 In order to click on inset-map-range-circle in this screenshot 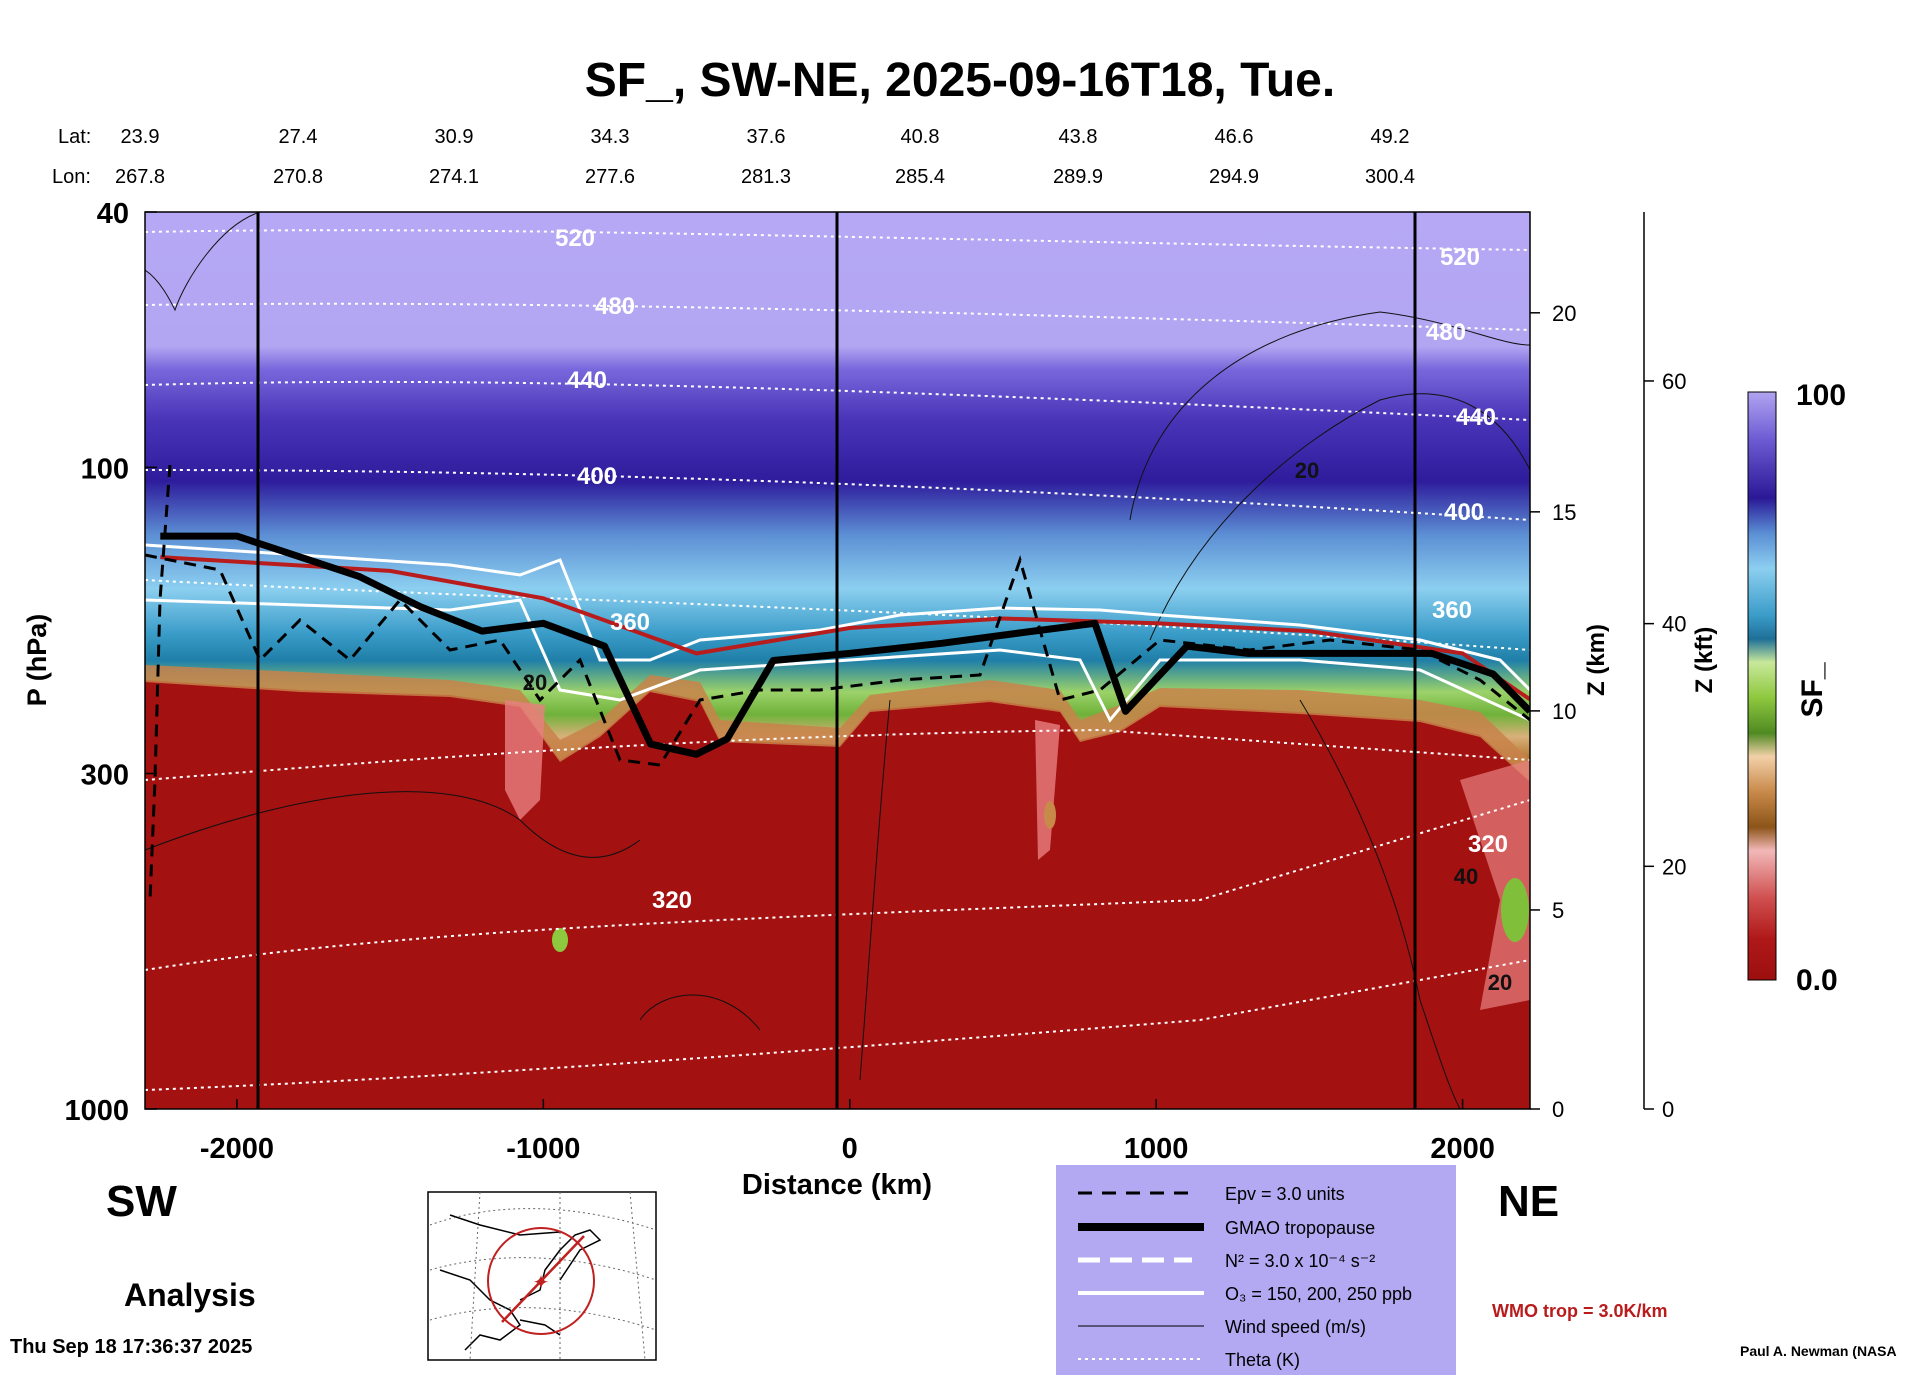, I will do `click(541, 1281)`.